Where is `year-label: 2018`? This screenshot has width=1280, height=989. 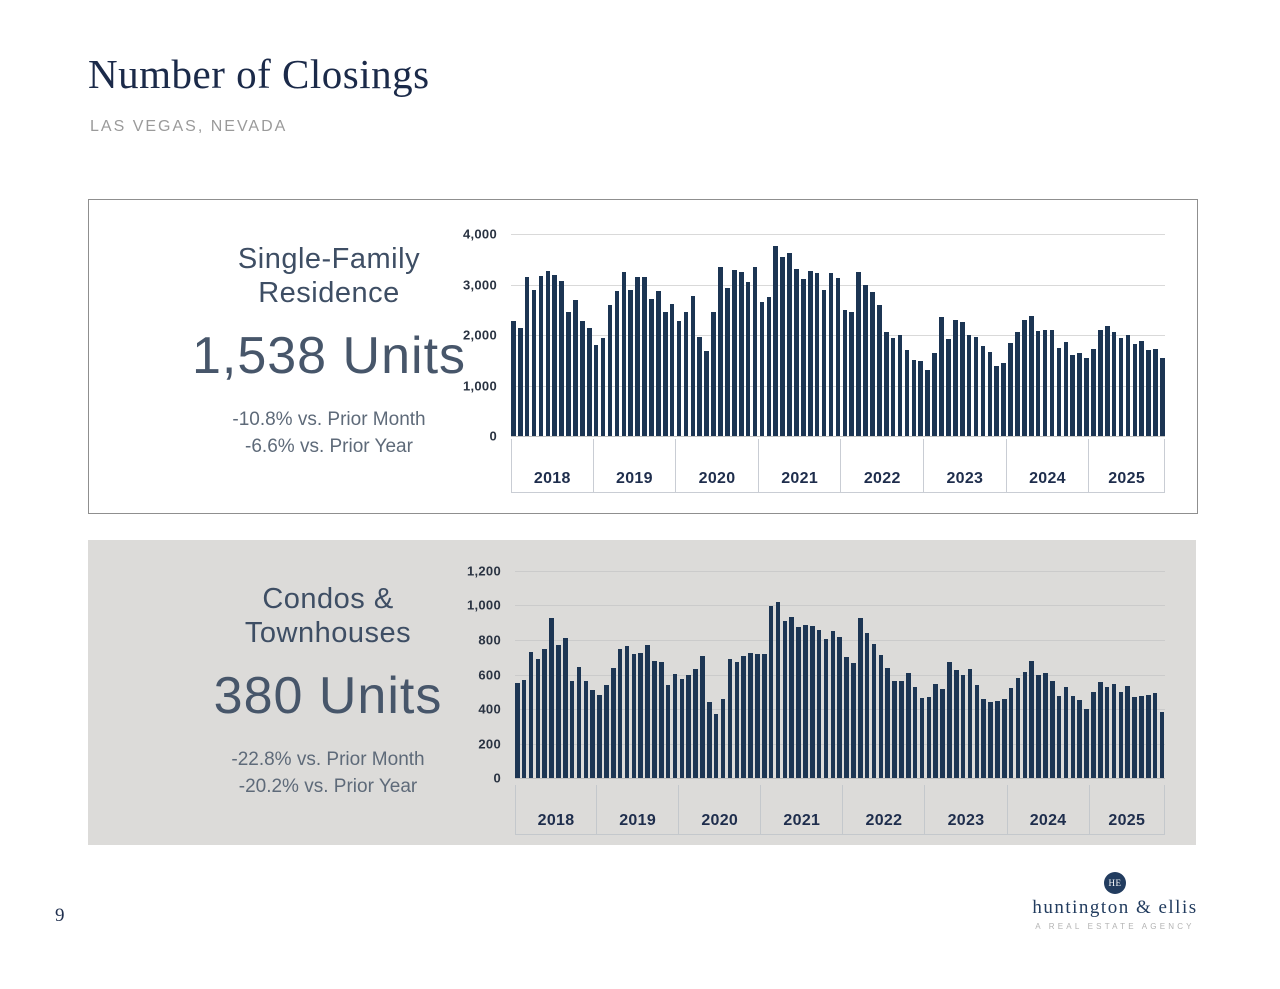 year-label: 2018 is located at coordinates (552, 478).